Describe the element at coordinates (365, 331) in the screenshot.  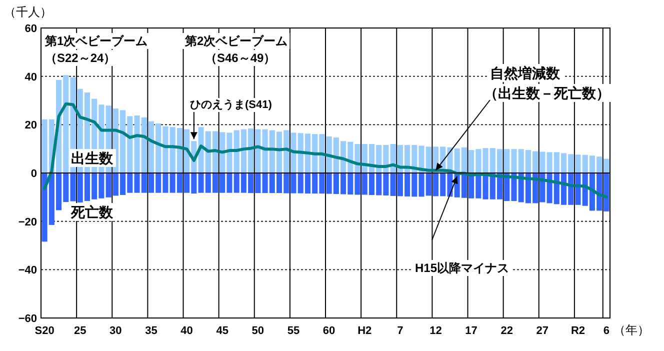
I see `x-tick-label: H2` at that location.